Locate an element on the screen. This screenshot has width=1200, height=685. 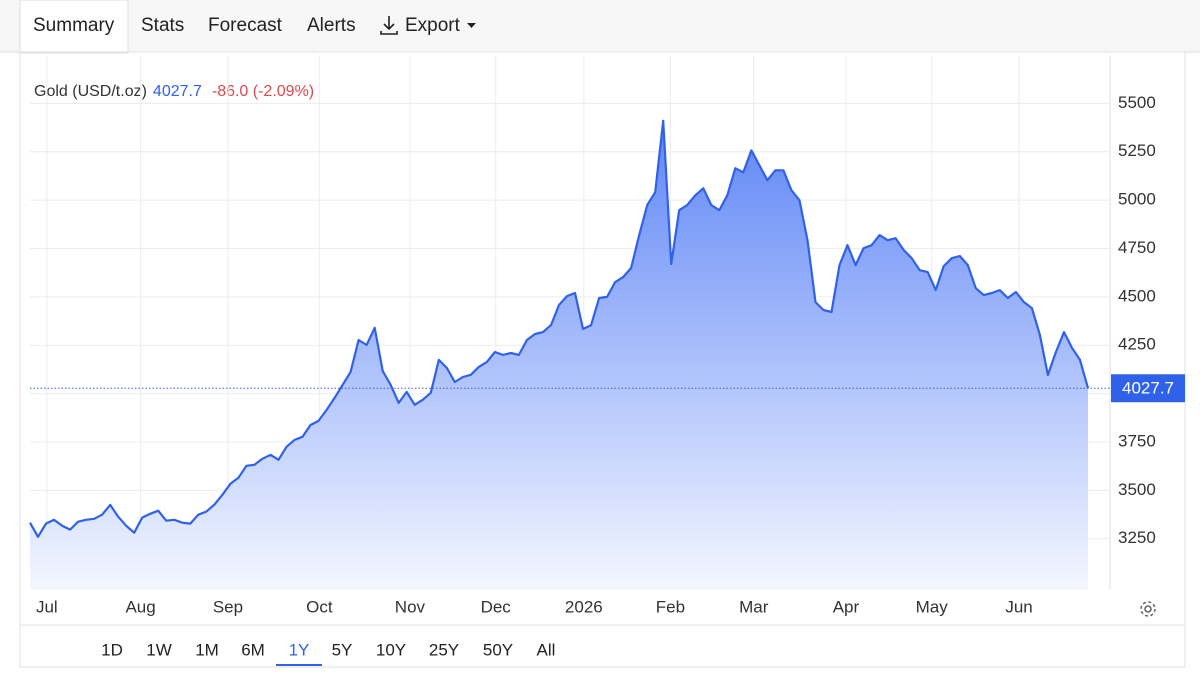
x-tick-label: Jun is located at coordinates (1018, 606).